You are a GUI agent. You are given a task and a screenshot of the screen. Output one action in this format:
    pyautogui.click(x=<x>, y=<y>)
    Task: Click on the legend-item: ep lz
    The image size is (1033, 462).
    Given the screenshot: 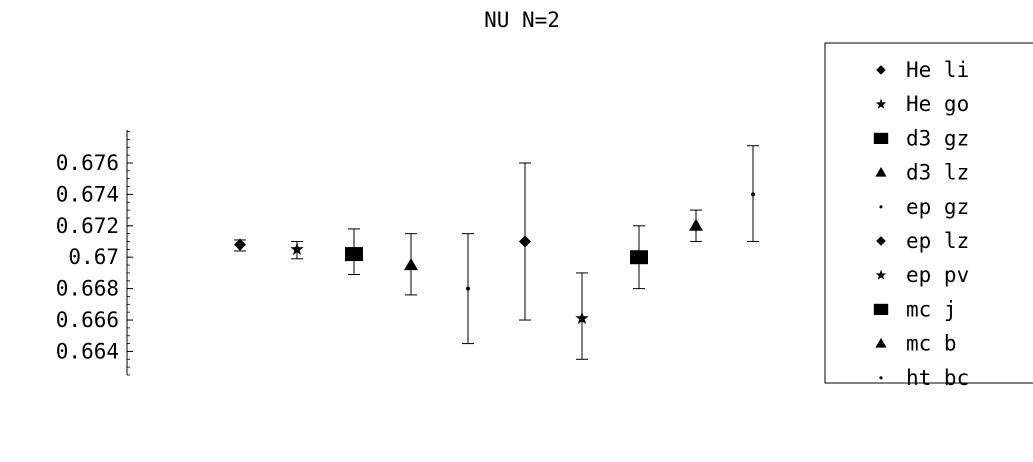 What is the action you would take?
    pyautogui.click(x=922, y=241)
    